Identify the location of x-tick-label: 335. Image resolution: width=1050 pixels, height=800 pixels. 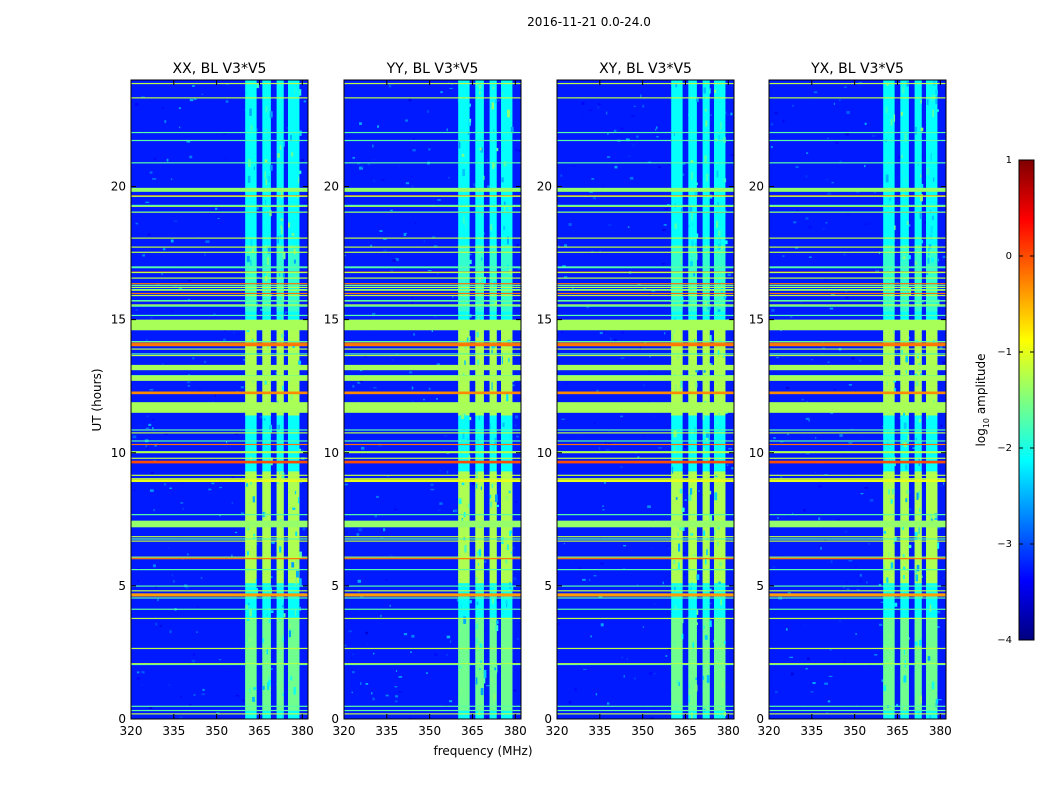
(599, 731).